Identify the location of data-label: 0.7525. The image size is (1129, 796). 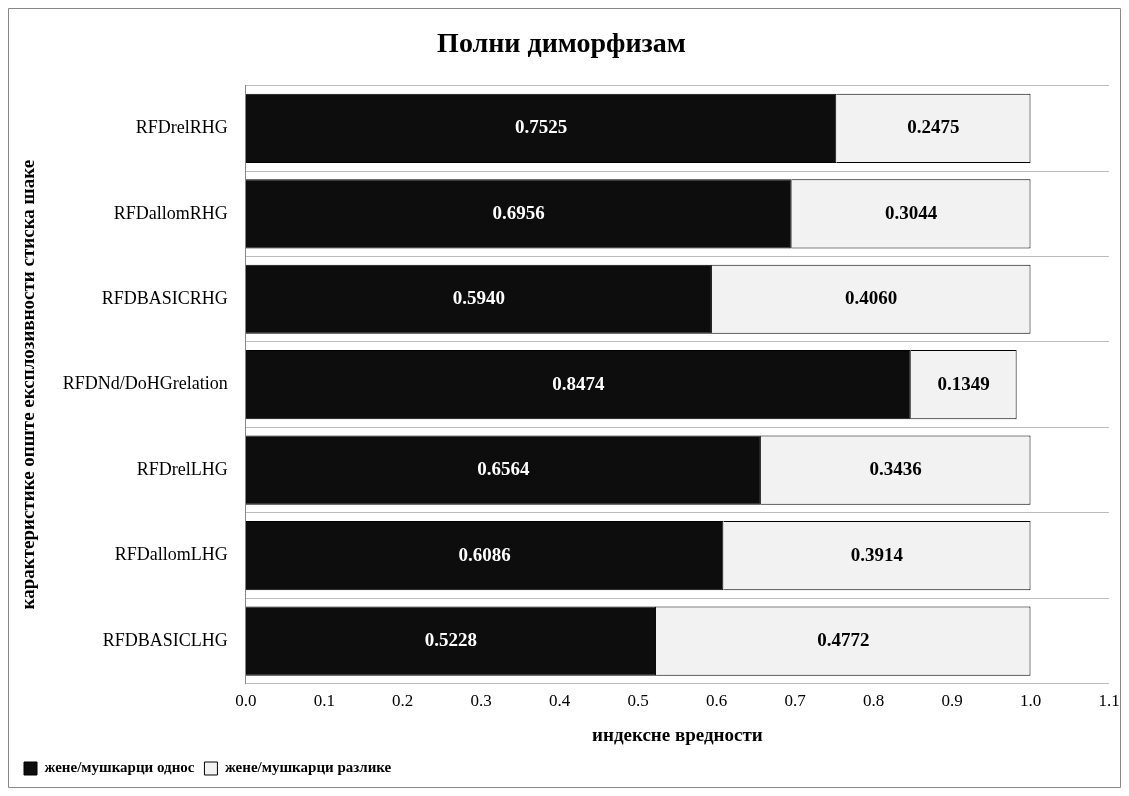
(541, 127).